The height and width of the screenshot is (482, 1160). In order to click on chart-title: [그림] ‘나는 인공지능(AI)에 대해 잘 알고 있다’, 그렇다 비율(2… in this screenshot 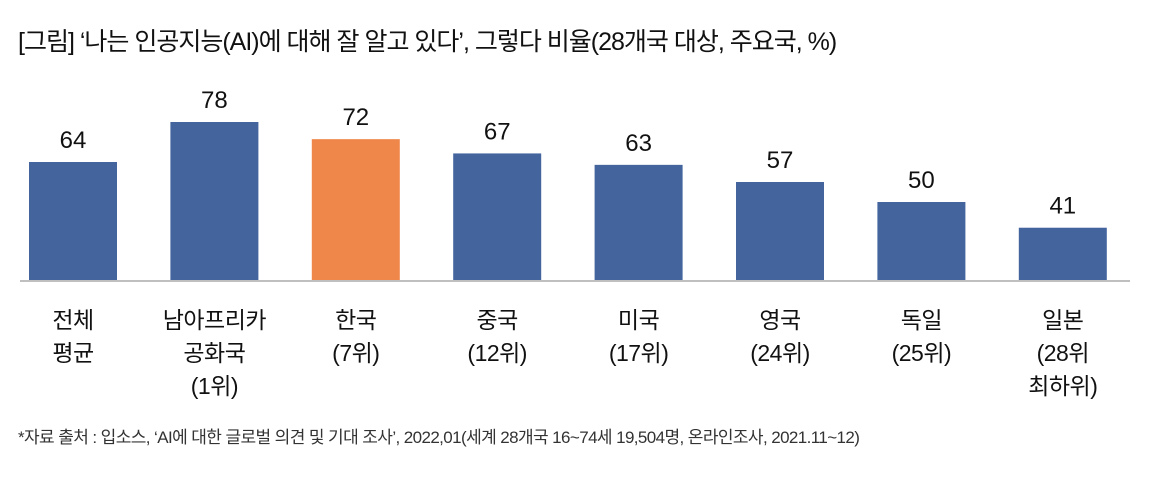, I will do `click(427, 42)`.